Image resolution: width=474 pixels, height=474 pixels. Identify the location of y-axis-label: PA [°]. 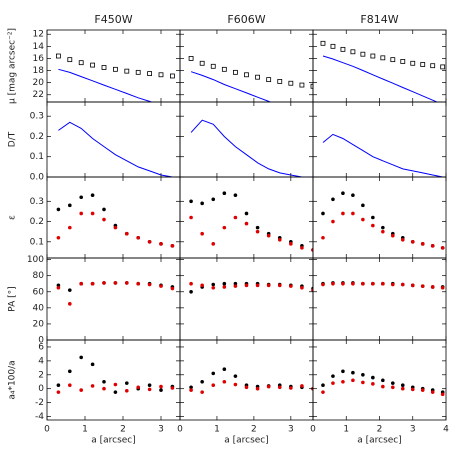
(13, 298).